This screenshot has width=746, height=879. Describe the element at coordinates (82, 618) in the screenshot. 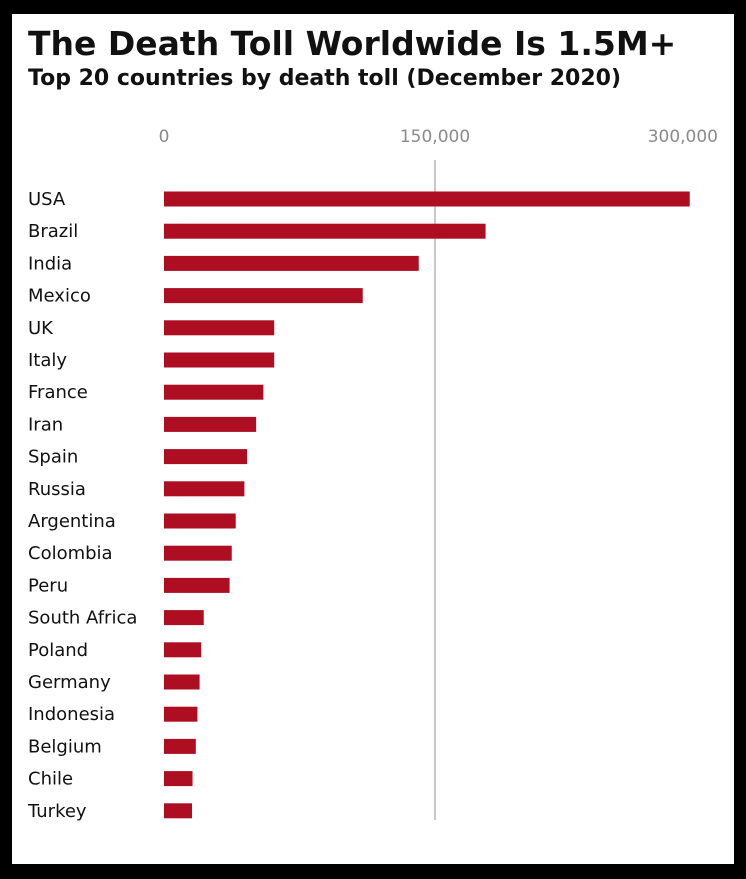

I see `category-label: South Africa` at that location.